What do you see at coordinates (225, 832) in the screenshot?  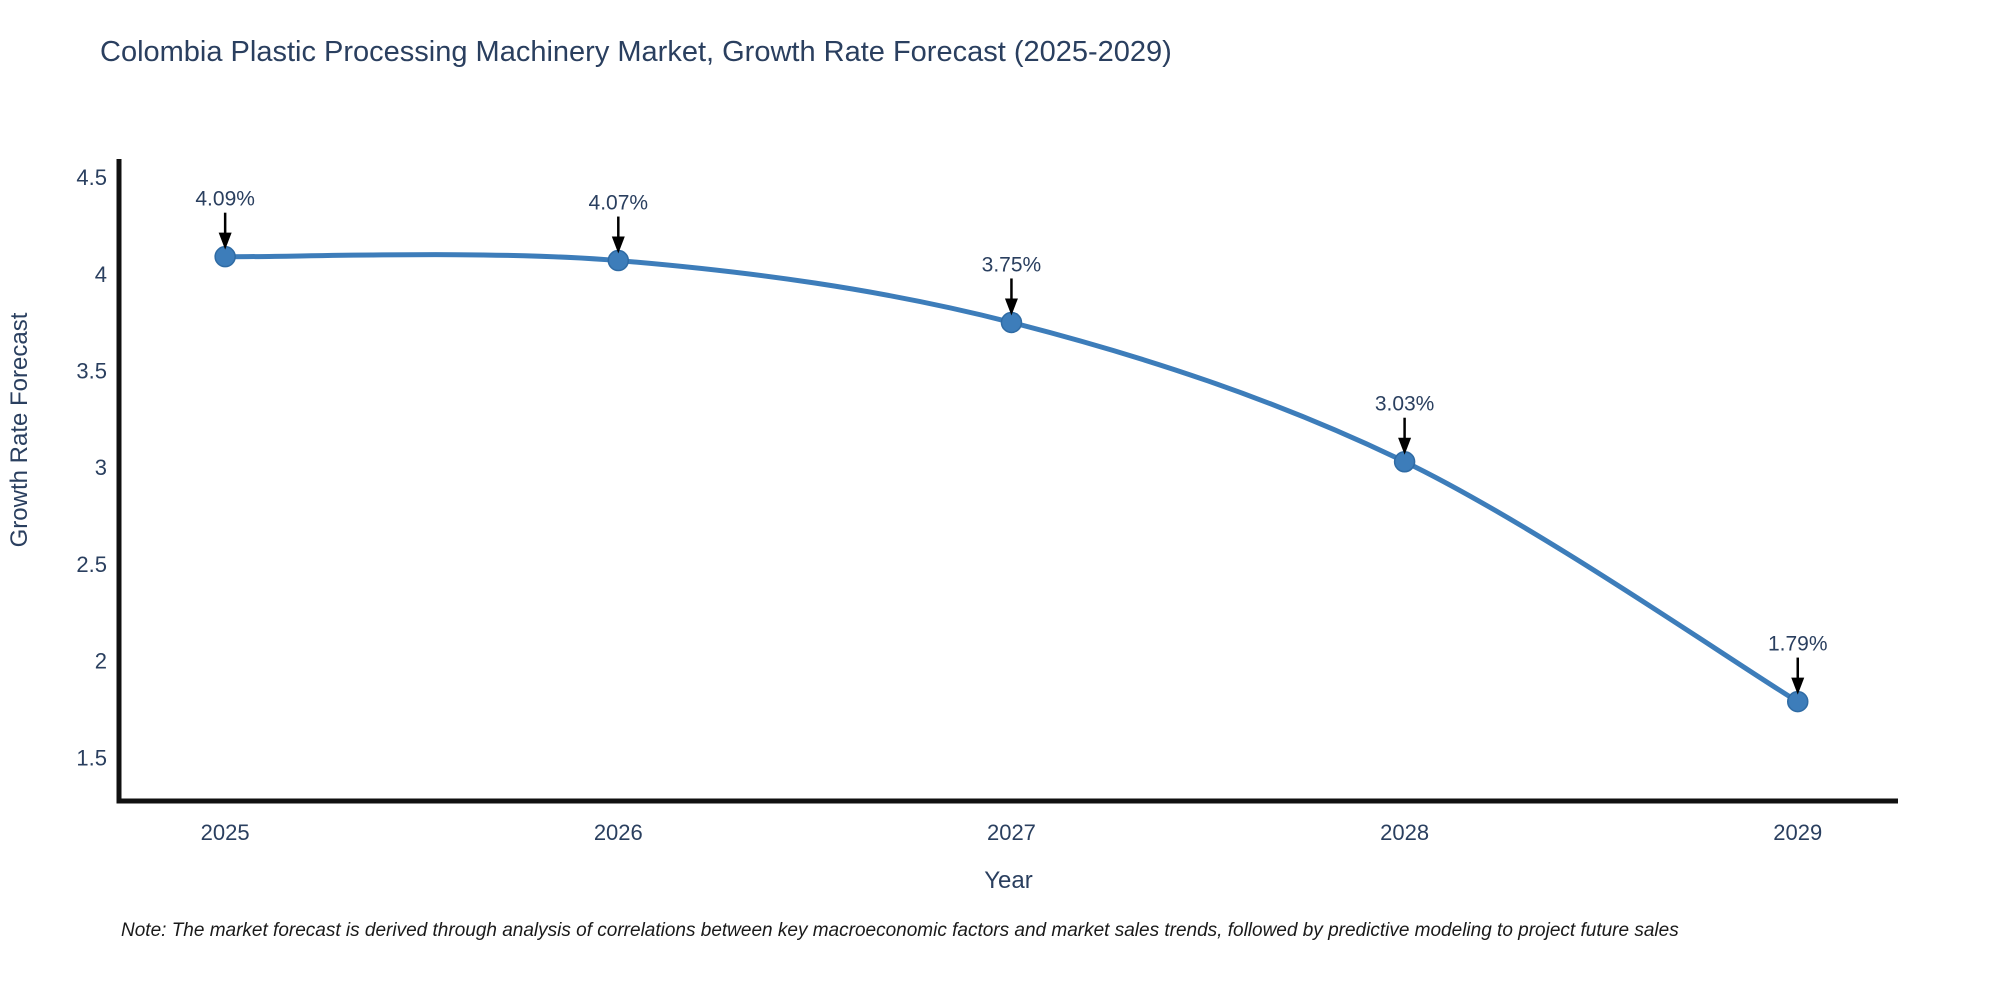 I see `x-tick-label: 2025` at bounding box center [225, 832].